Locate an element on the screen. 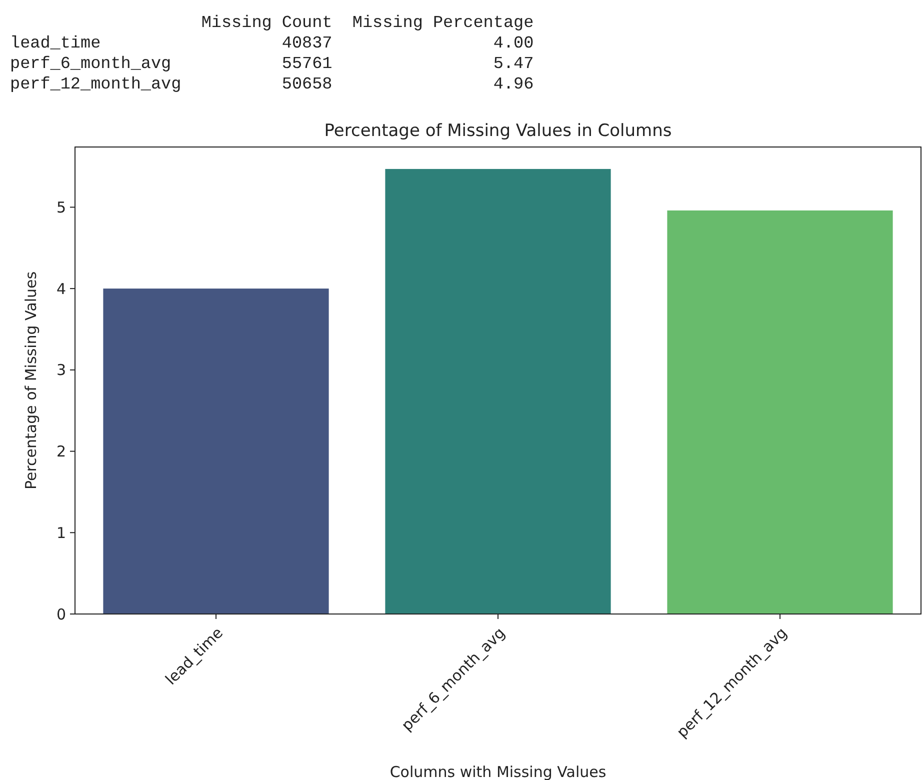  chart-title: Percentage of Missing Values in Columns is located at coordinates (498, 131).